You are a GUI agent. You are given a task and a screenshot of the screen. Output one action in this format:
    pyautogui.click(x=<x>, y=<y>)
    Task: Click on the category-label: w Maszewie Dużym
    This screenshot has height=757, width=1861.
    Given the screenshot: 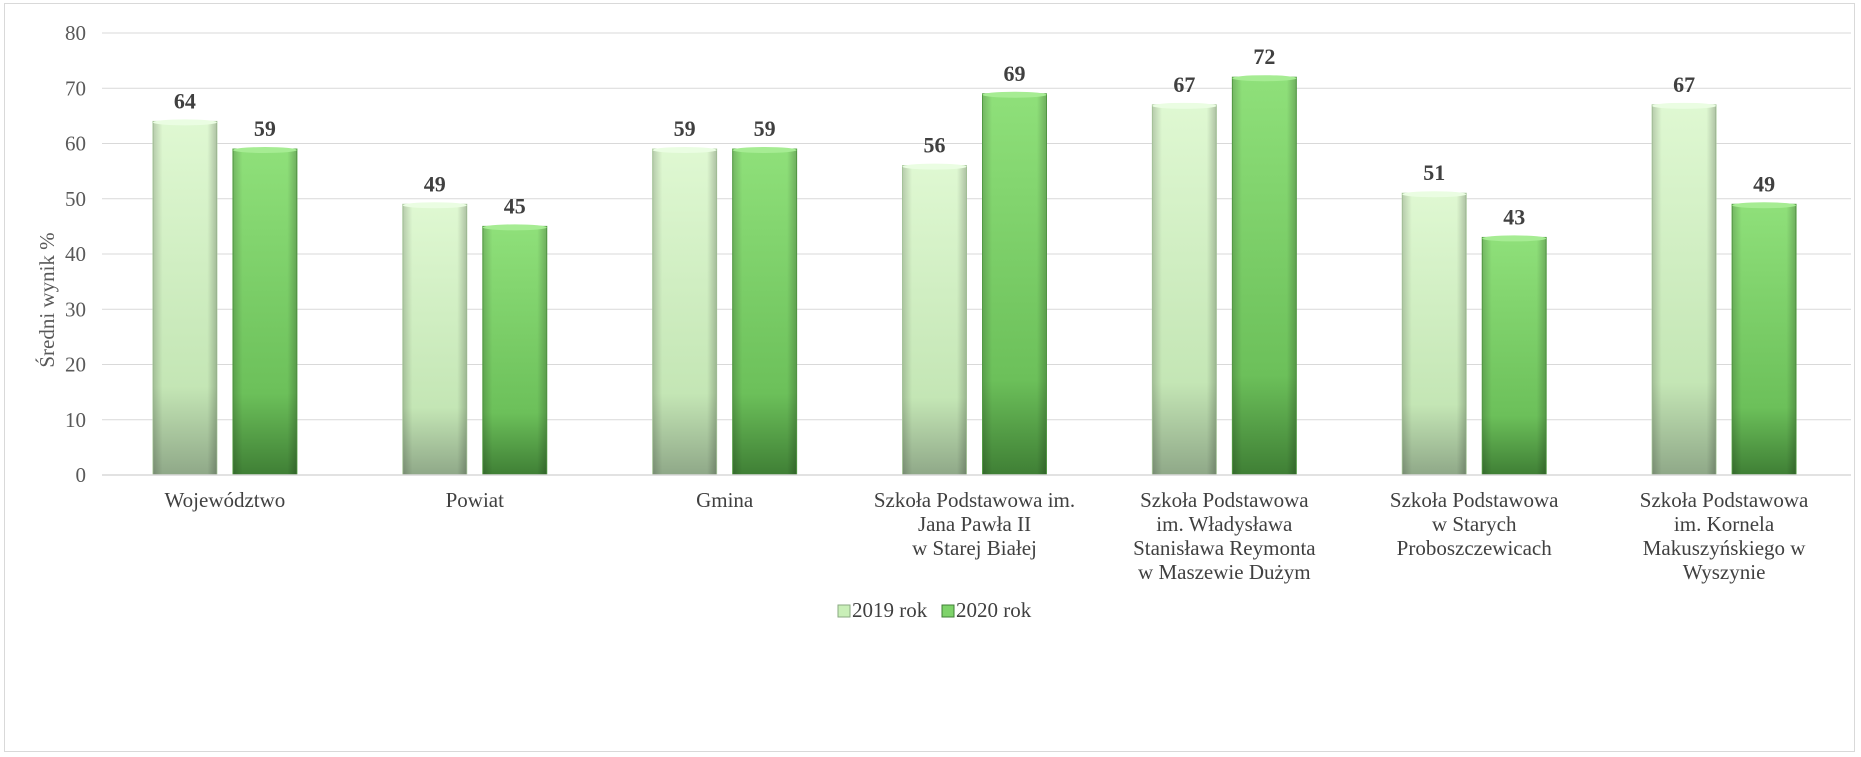 What is the action you would take?
    pyautogui.click(x=1224, y=572)
    